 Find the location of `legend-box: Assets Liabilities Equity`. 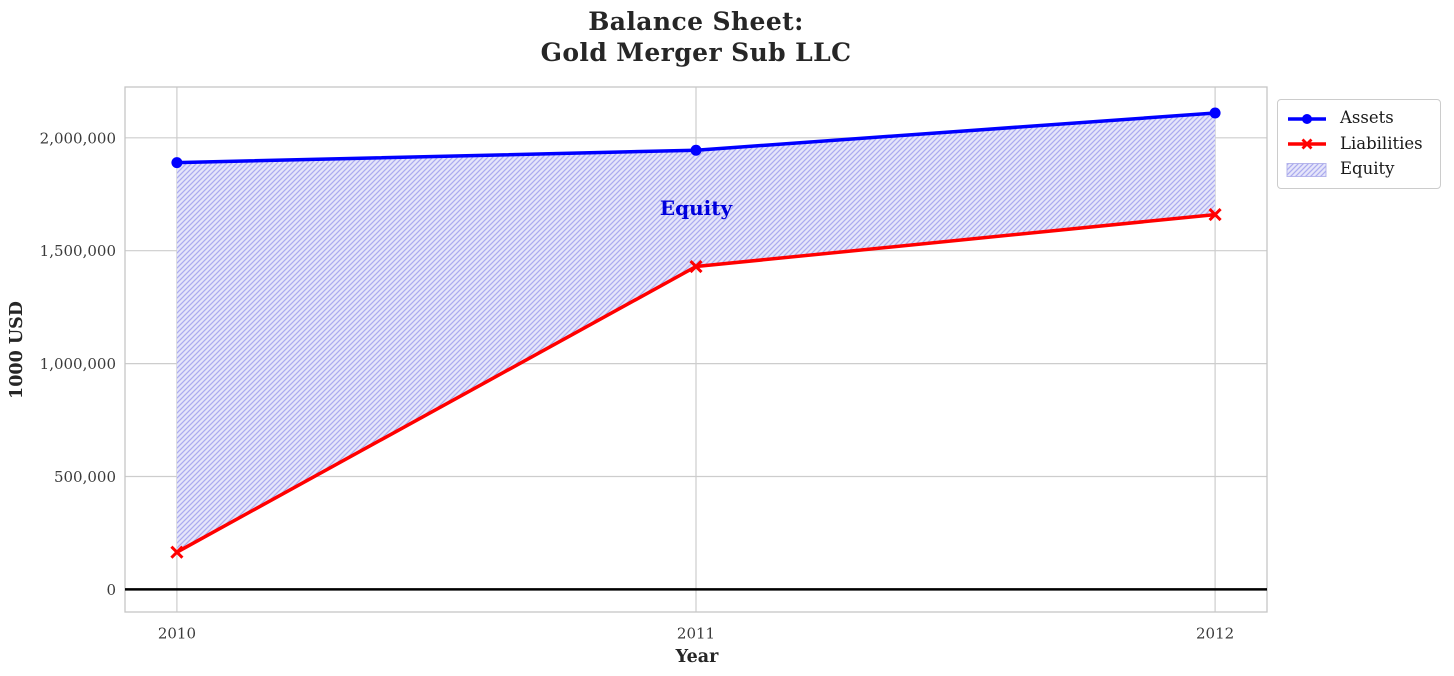

legend-box: Assets Liabilities Equity is located at coordinates (1359, 144).